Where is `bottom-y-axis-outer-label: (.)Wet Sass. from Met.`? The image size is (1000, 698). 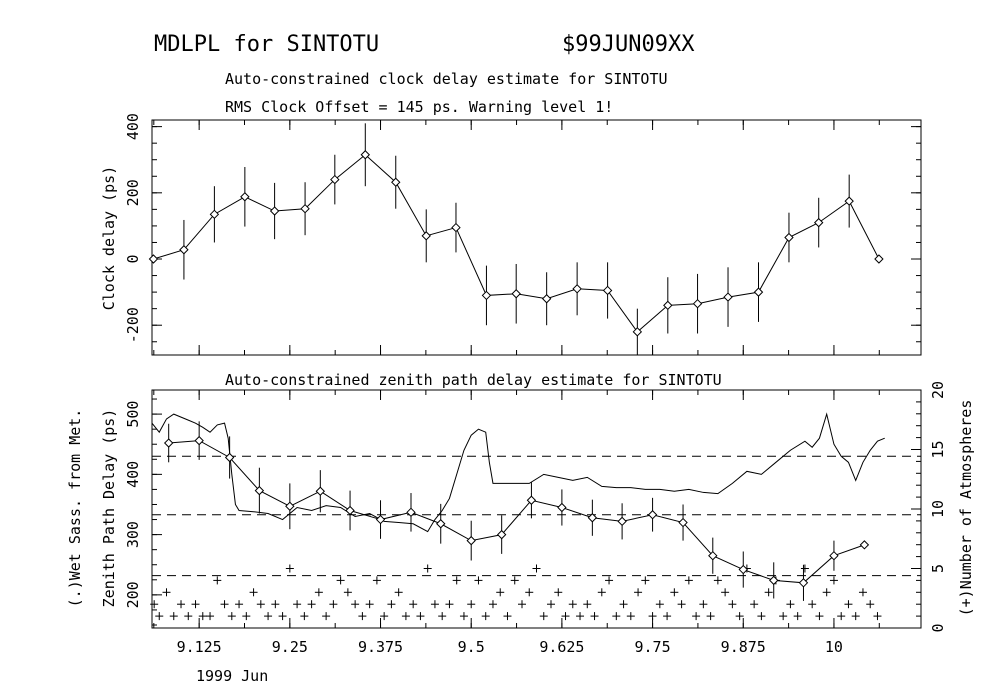 bottom-y-axis-outer-label: (.)Wet Sass. from Met. is located at coordinates (75, 508).